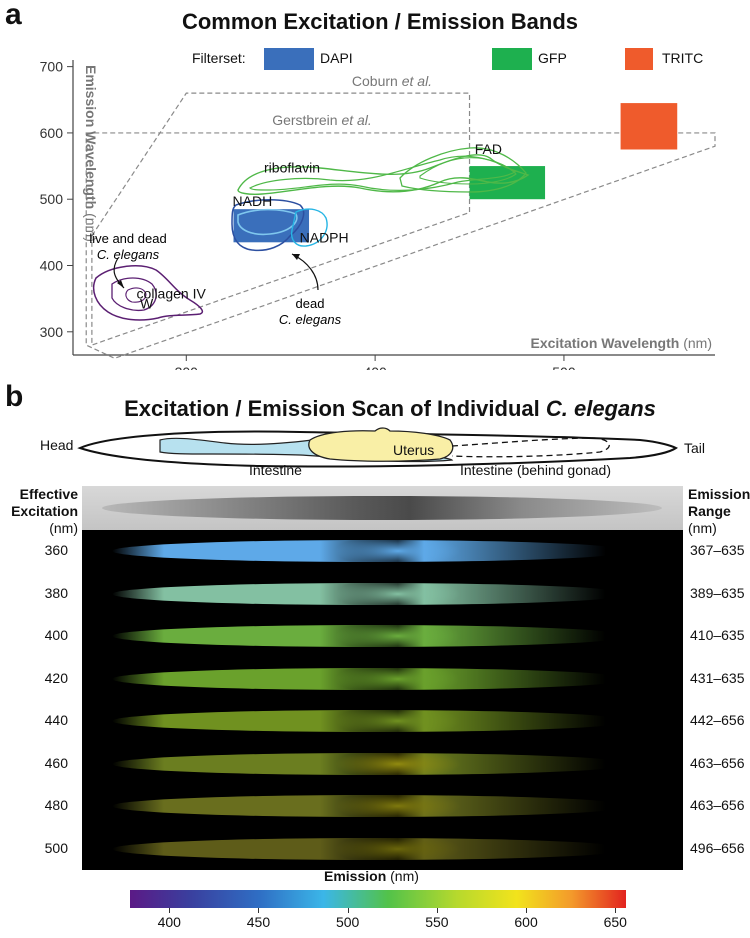 The width and height of the screenshot is (750, 938). Describe the element at coordinates (717, 720) in the screenshot. I see `emission-range-label: 442–656` at that location.